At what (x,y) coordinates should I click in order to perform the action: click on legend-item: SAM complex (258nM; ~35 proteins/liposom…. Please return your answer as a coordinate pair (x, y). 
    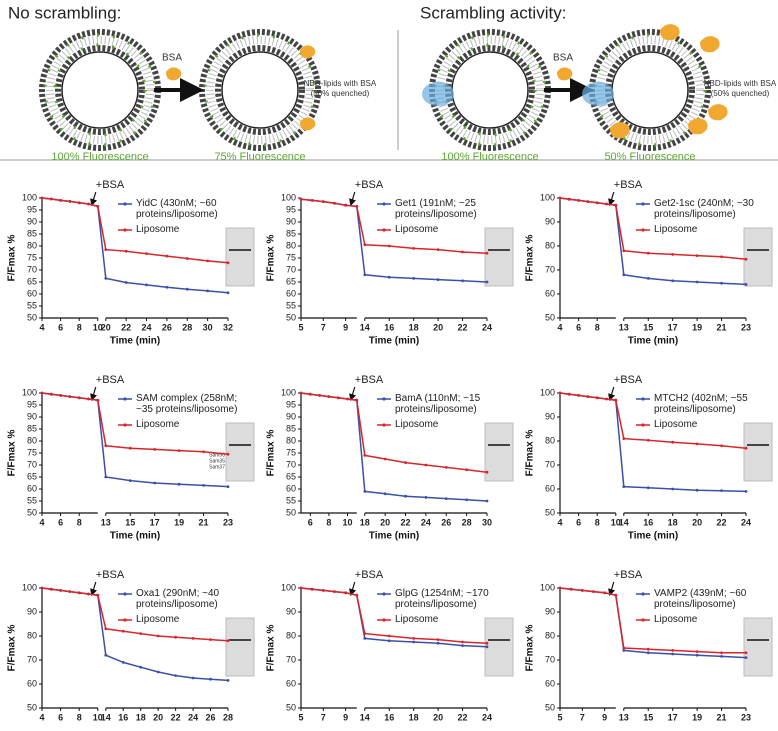
    Looking at the image, I should click on (196, 406).